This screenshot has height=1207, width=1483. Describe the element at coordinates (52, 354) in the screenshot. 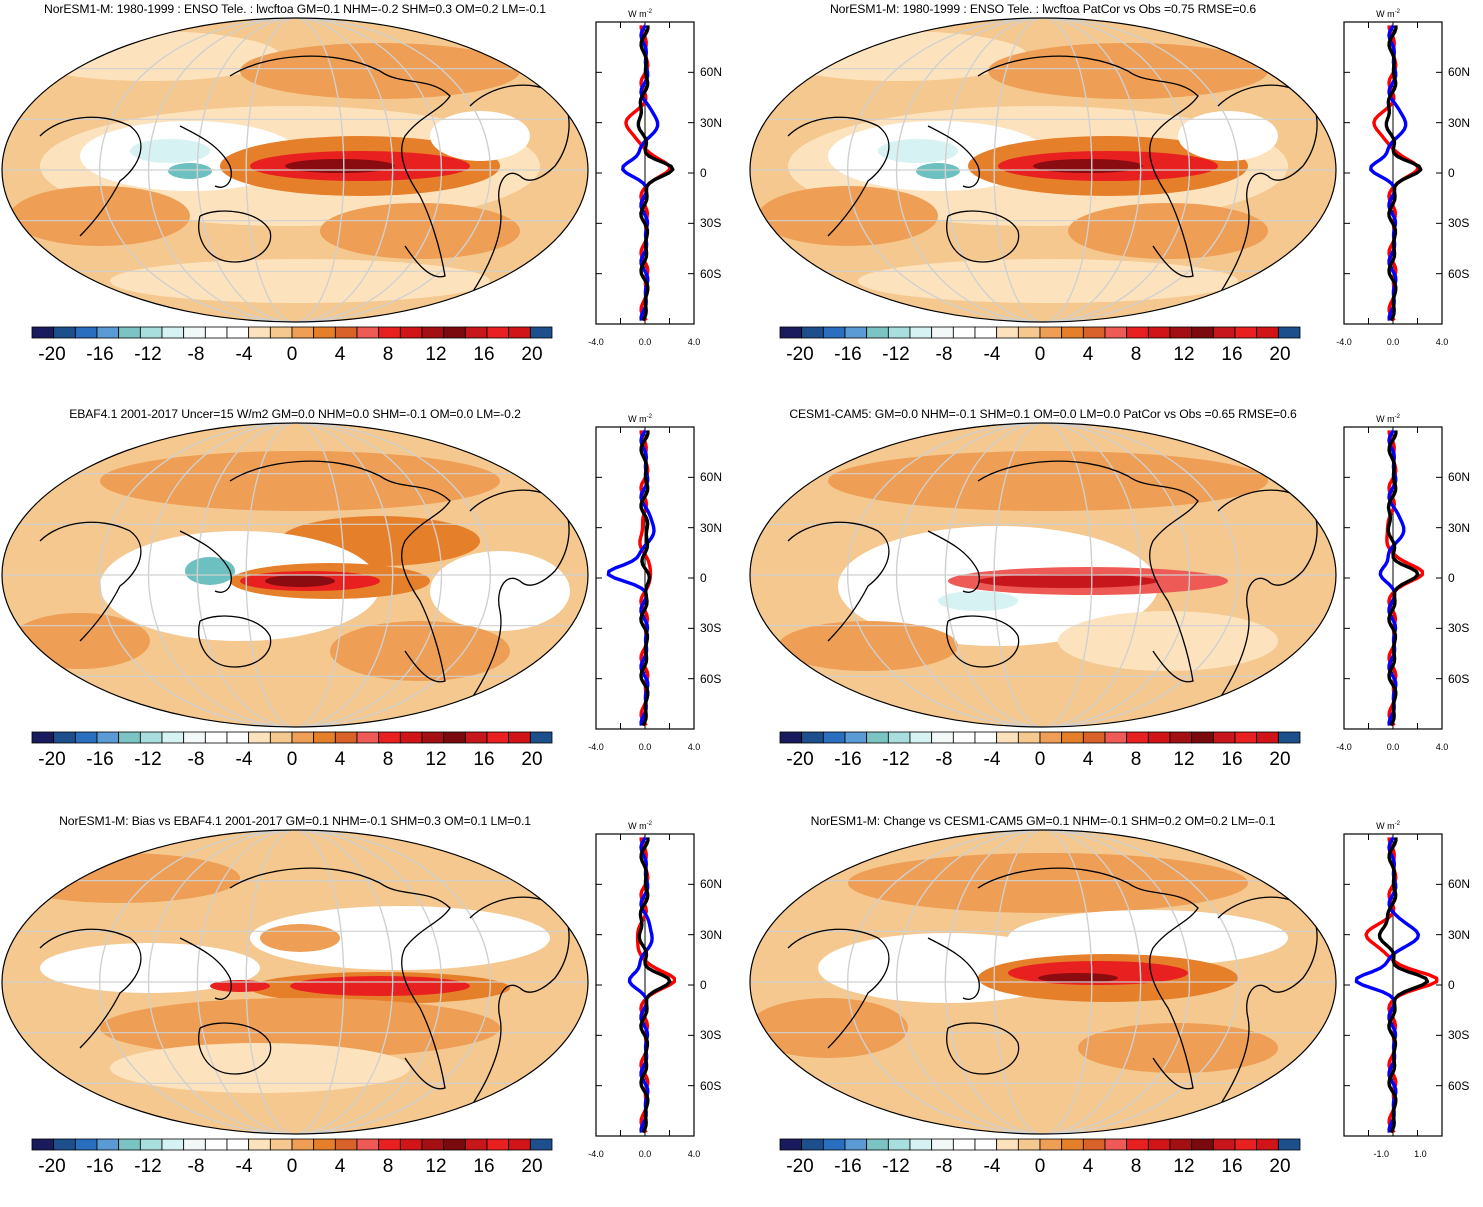

I see `colorbar-label: -20` at that location.